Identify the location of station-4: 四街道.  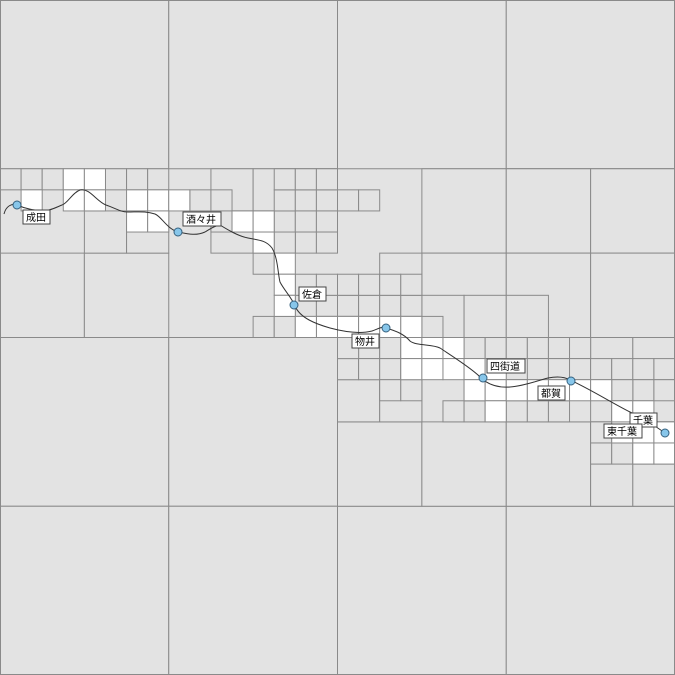
(502, 370).